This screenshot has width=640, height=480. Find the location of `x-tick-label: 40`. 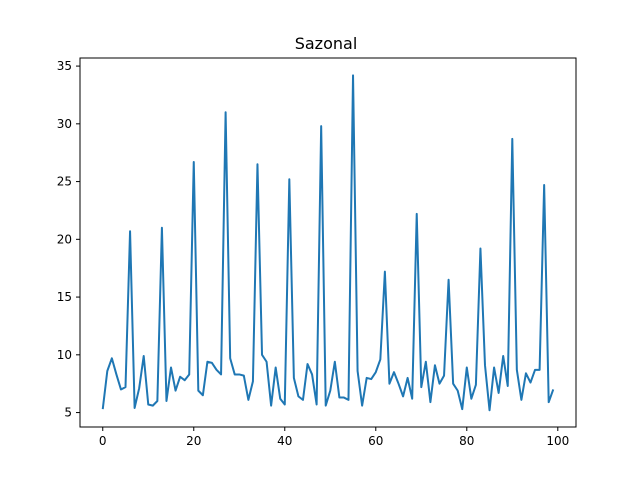

x-tick-label: 40 is located at coordinates (284, 441).